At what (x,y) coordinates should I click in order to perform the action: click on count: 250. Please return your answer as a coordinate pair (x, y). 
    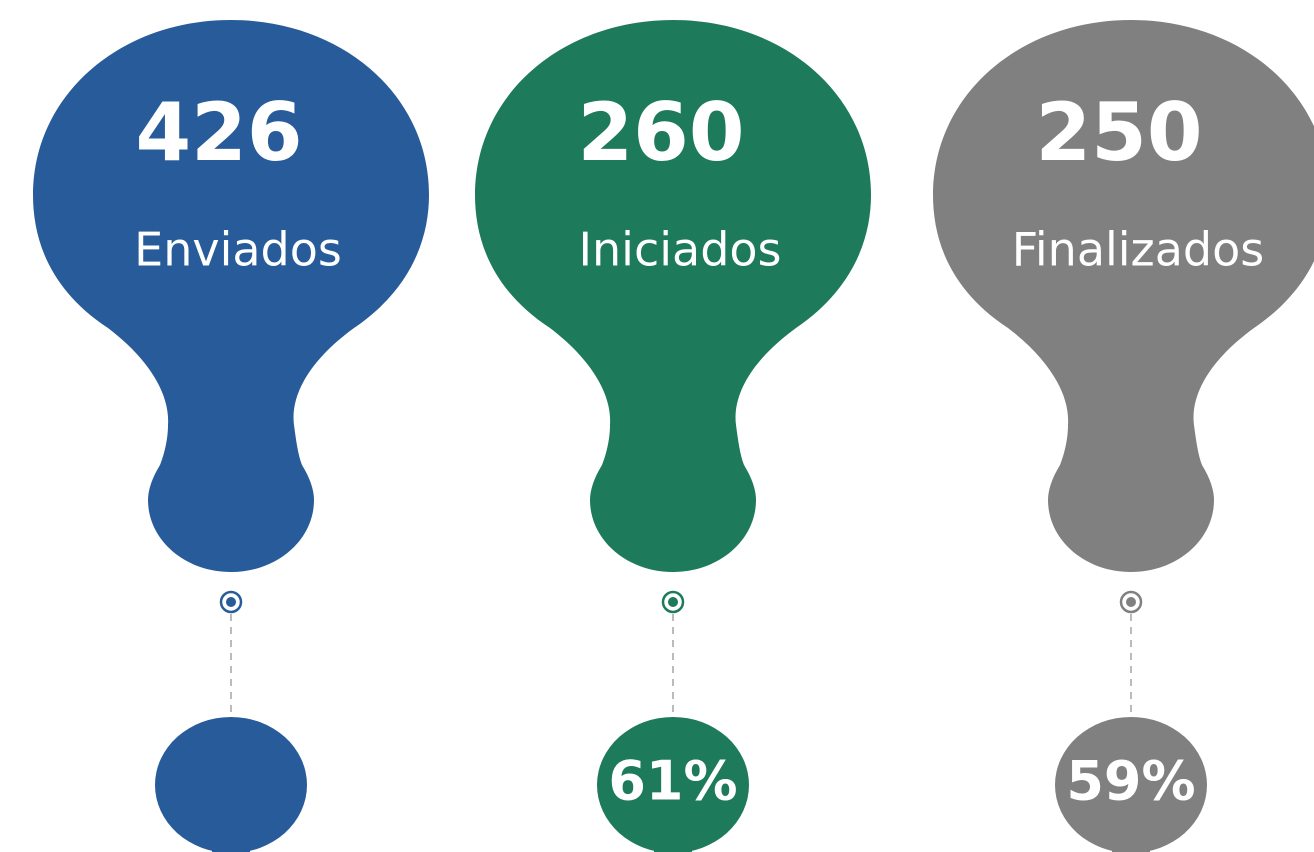
    Looking at the image, I should click on (1119, 132).